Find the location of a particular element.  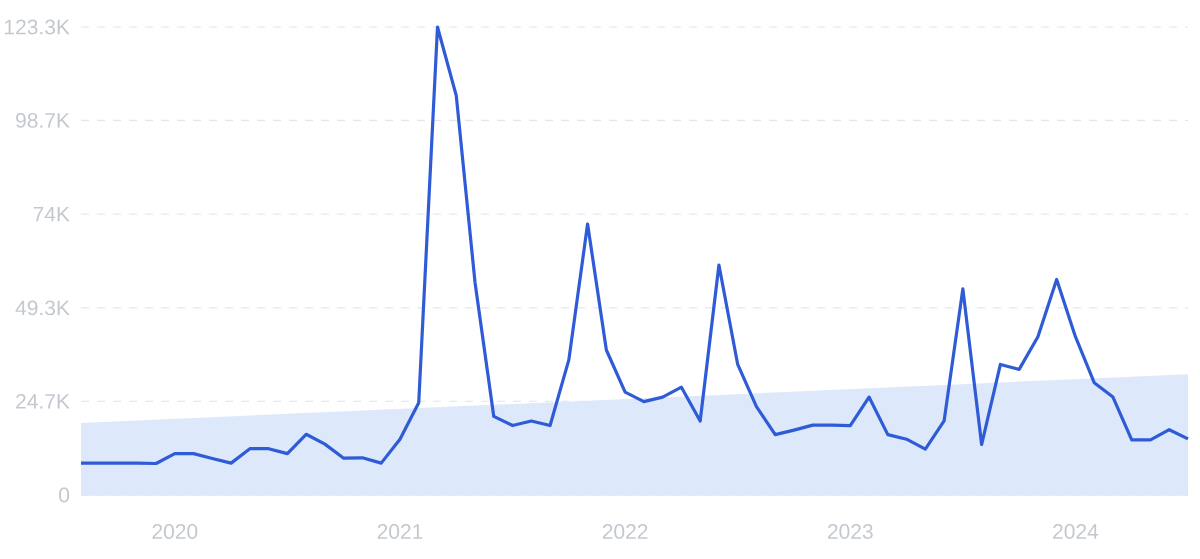

y-tick-label: 74K is located at coordinates (51, 214).